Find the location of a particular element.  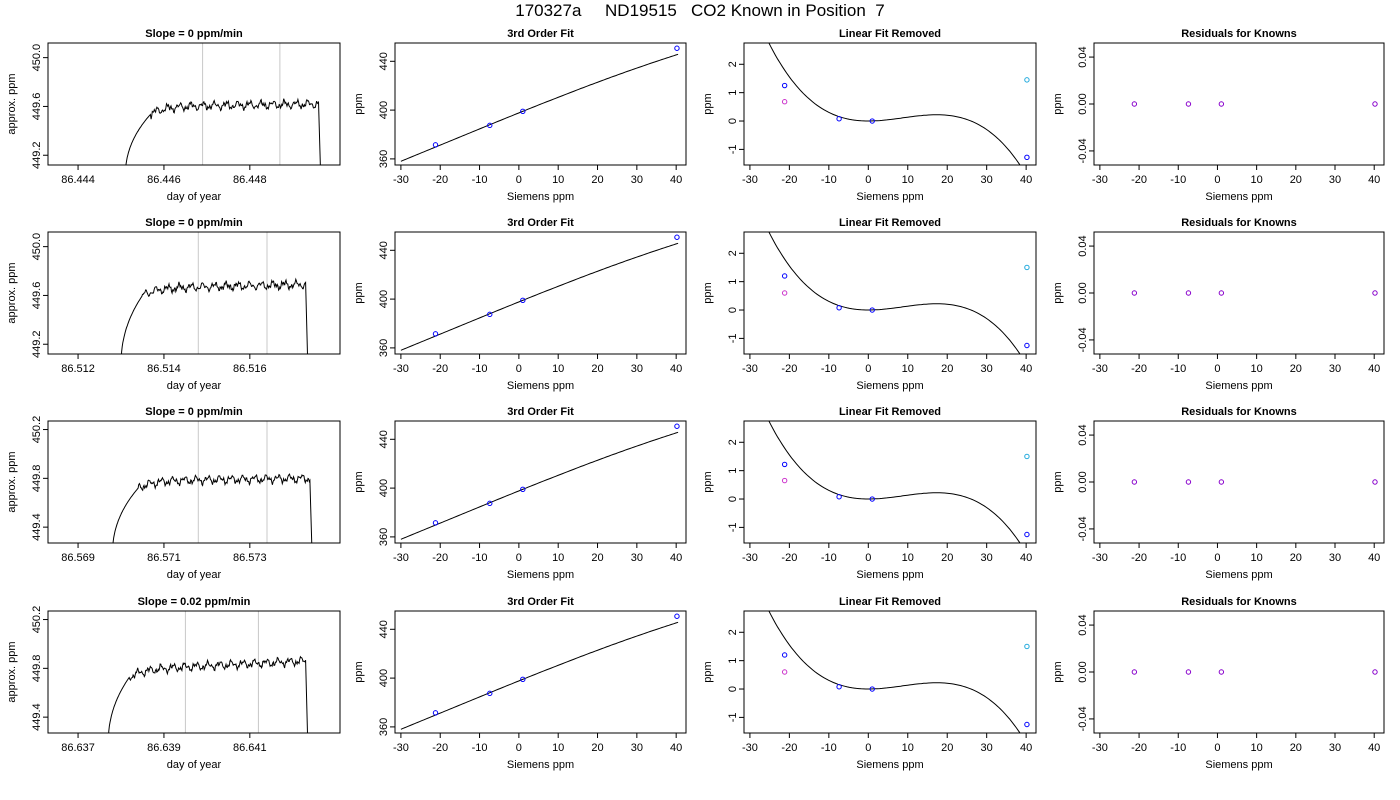

y-tick-label: 1 is located at coordinates (733, 471).